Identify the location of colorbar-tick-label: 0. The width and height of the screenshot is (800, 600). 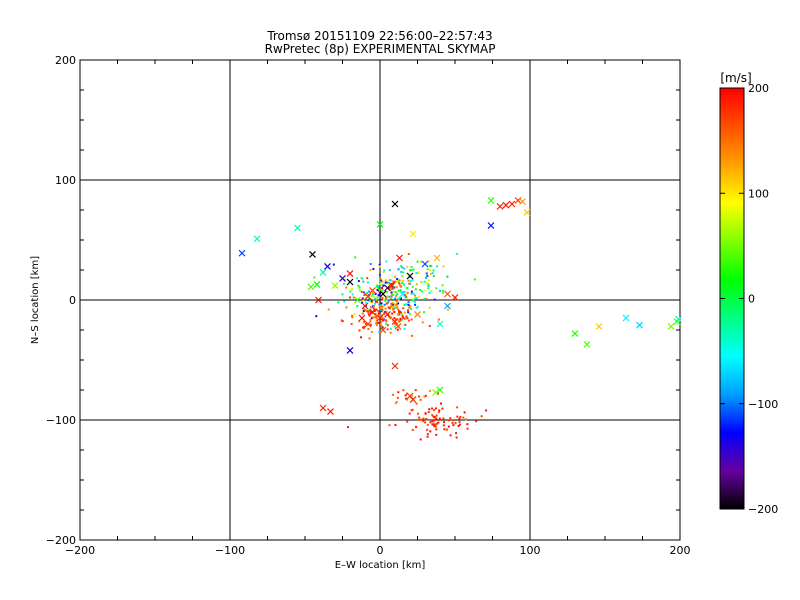
(751, 299).